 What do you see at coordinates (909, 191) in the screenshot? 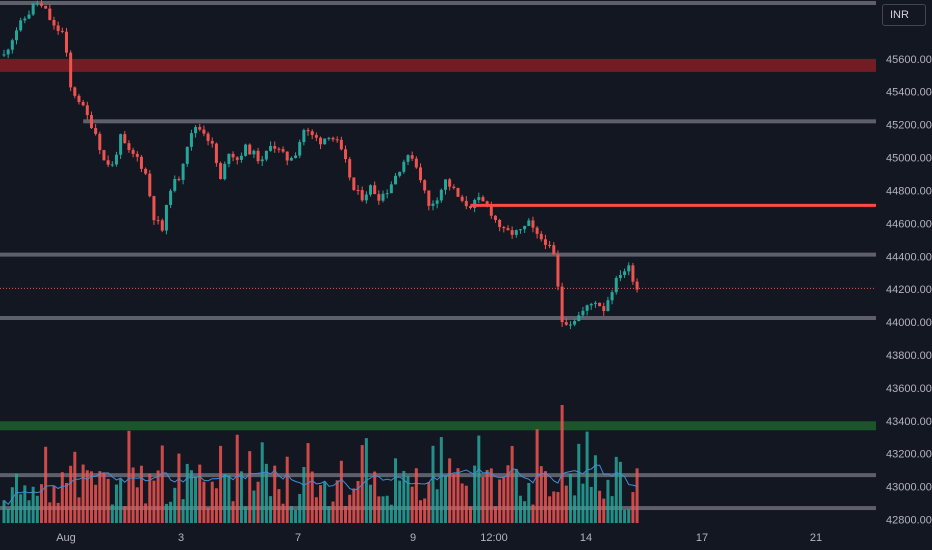
I see `price-tick-label: 44800.00` at bounding box center [909, 191].